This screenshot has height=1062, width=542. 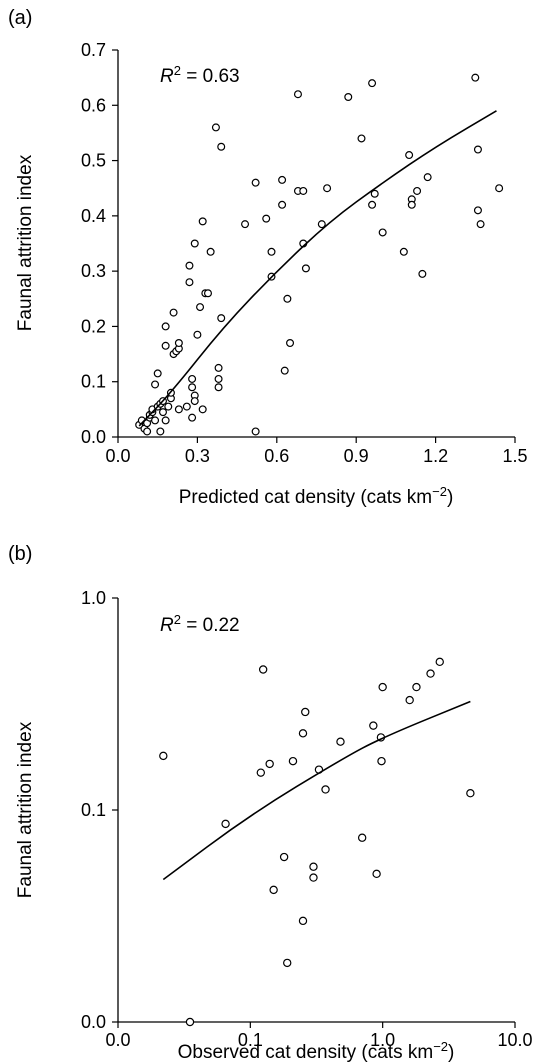 What do you see at coordinates (316, 790) in the screenshot?
I see `panel-b-fit-line` at bounding box center [316, 790].